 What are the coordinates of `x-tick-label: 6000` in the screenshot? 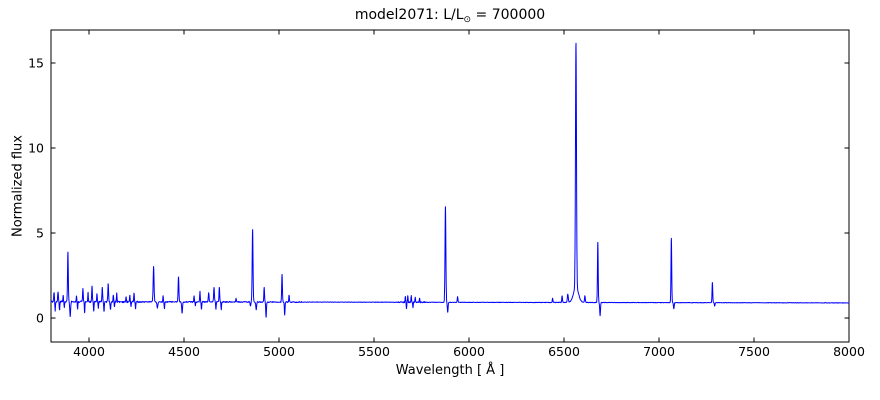 It's located at (469, 351).